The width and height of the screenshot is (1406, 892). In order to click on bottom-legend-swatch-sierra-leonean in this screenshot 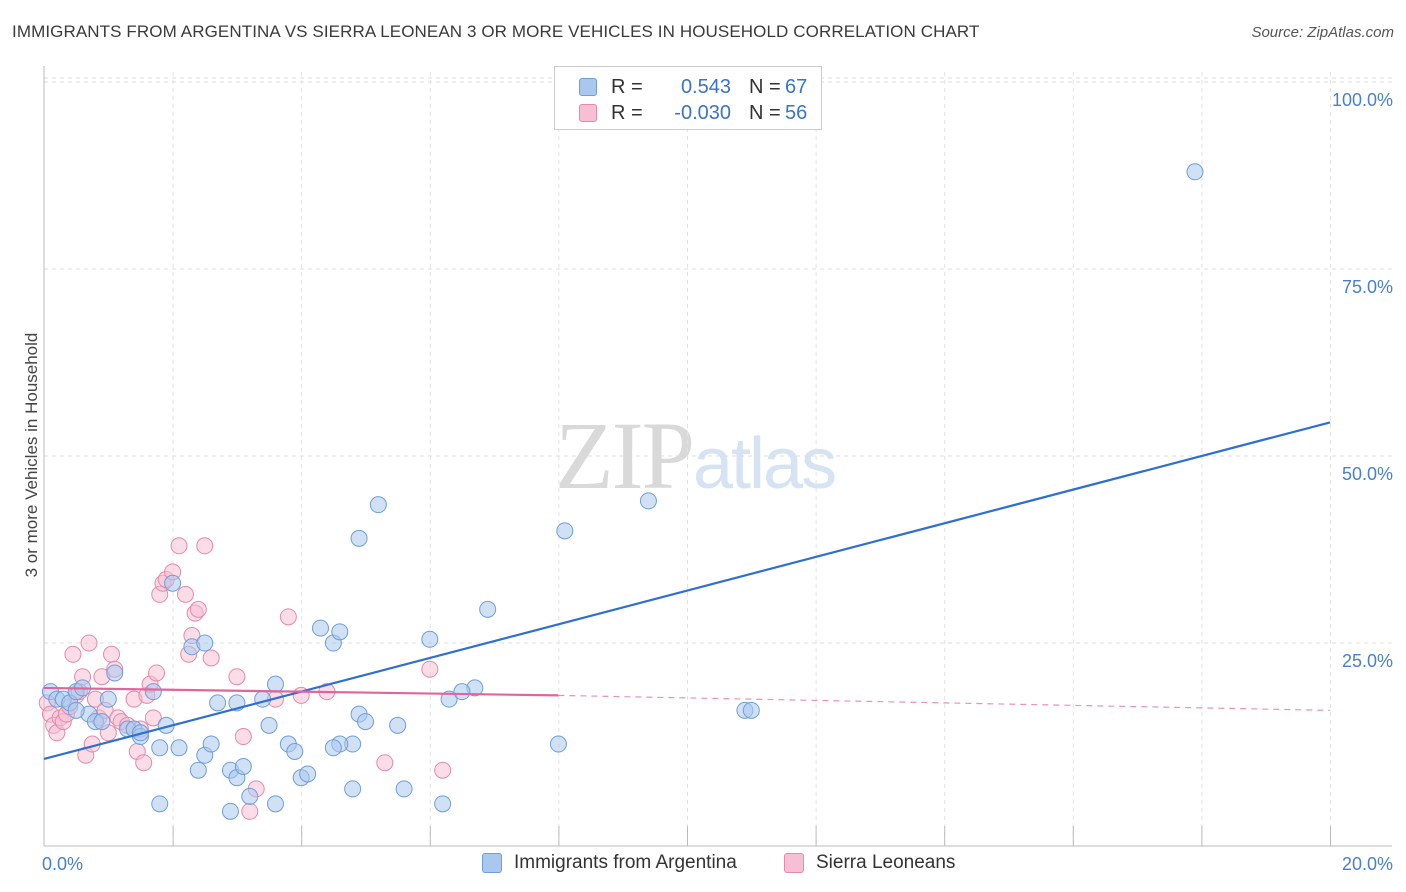, I will do `click(794, 863)`.